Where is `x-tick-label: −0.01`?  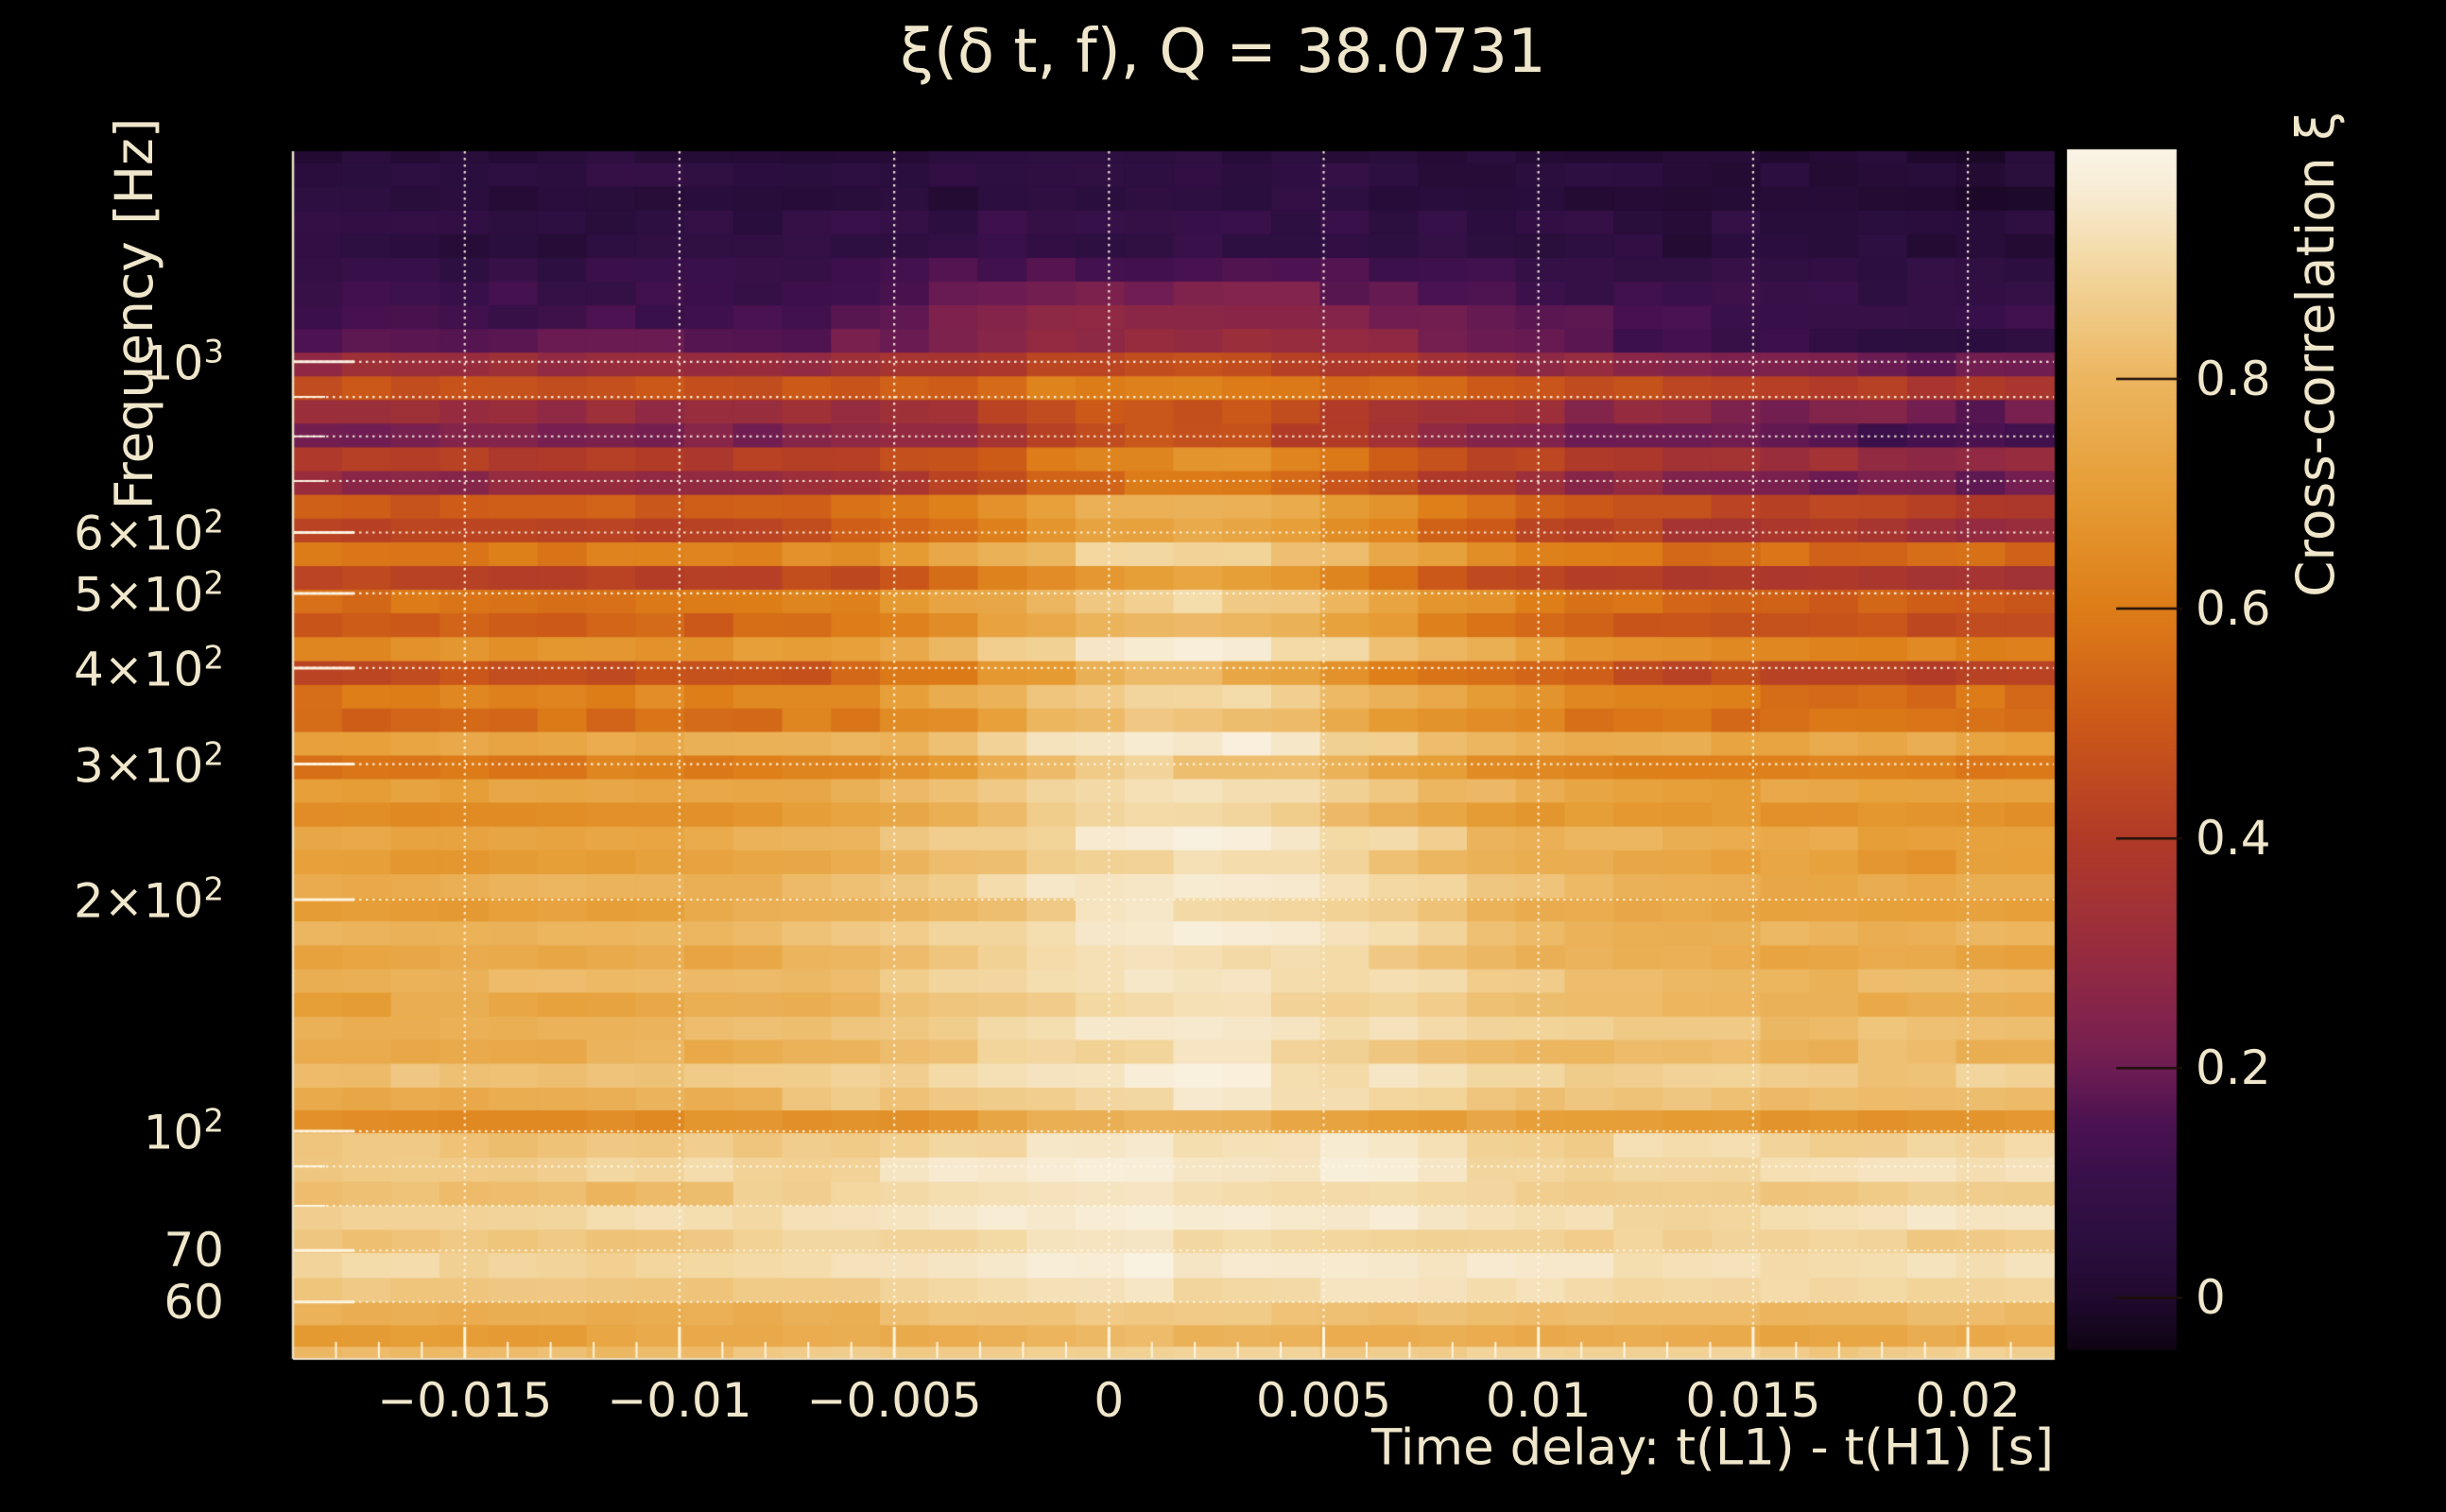 x-tick-label: −0.01 is located at coordinates (679, 1400).